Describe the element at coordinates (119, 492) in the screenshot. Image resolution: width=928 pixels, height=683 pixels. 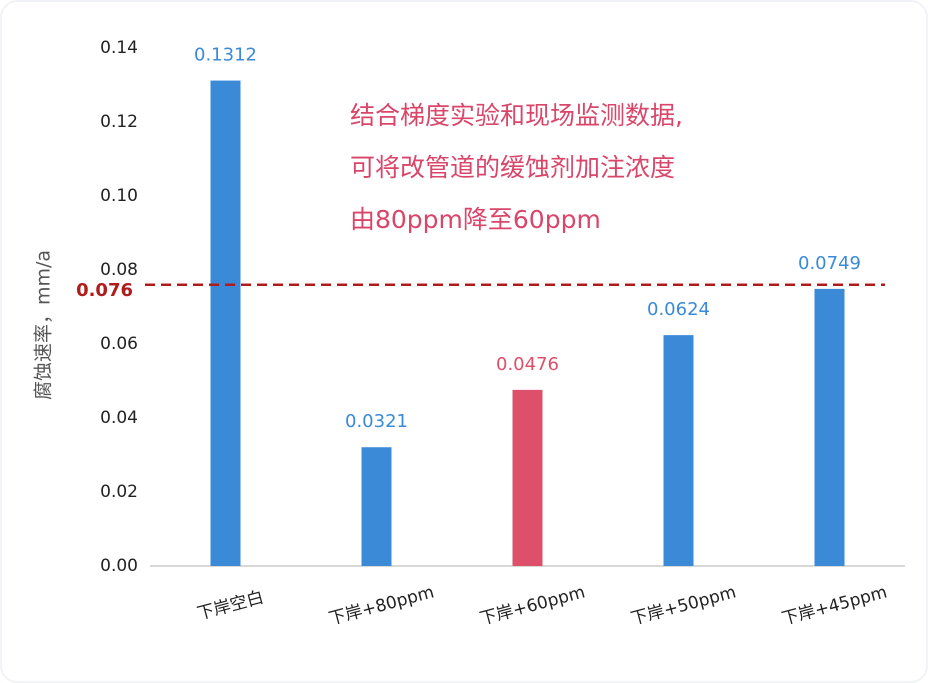
I see `y-tick-label: 0.02` at that location.